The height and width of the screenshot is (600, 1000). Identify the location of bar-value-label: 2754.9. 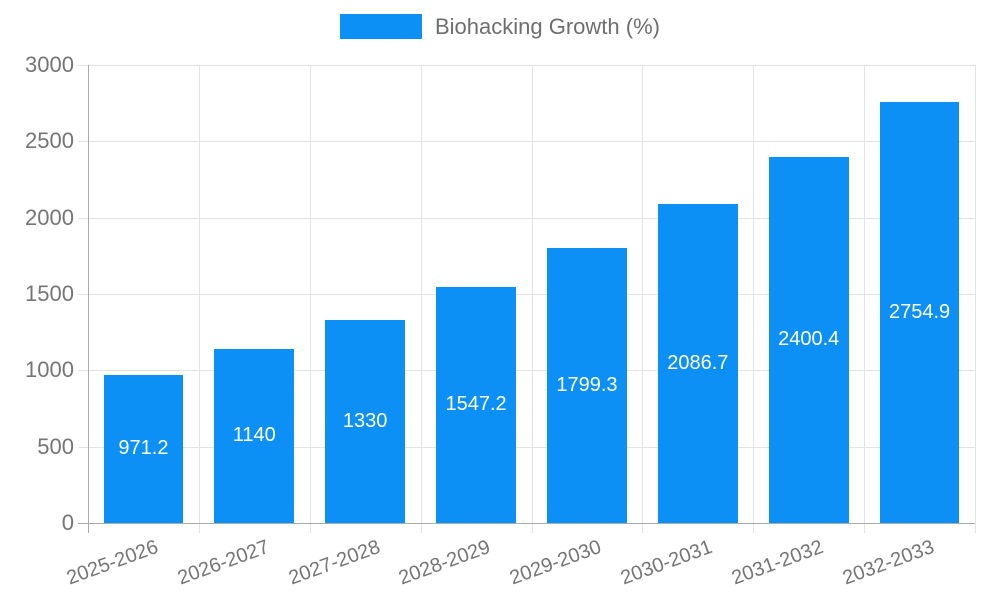
(919, 312).